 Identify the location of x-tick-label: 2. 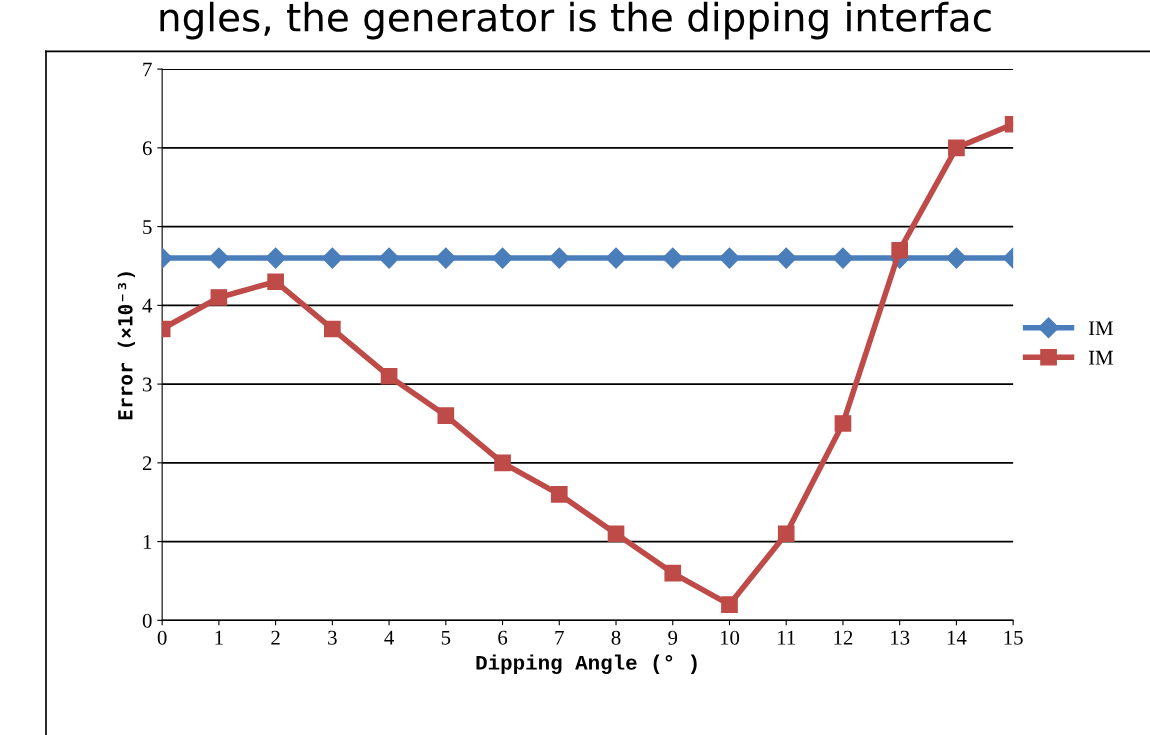
(275, 637).